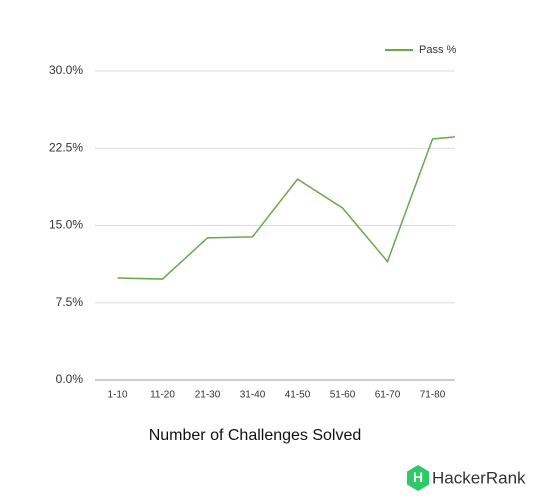  I want to click on x-tick-label: 31-40, so click(253, 395).